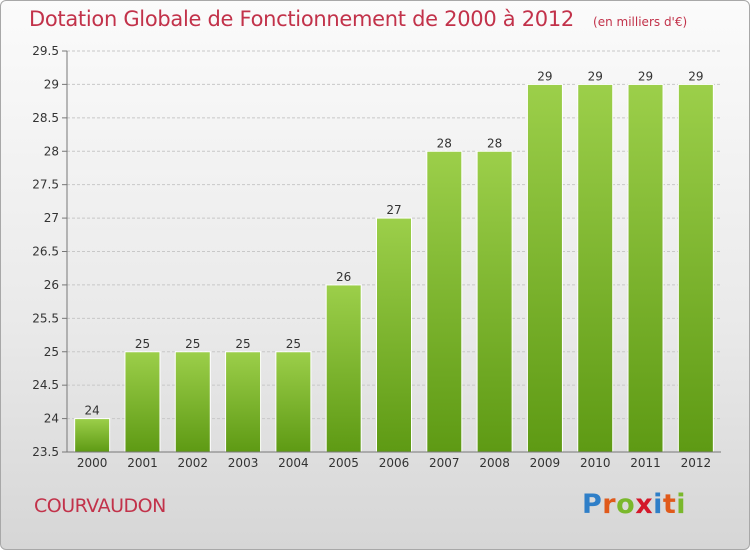 The width and height of the screenshot is (750, 550). What do you see at coordinates (595, 463) in the screenshot?
I see `x-tick-label: 2010` at bounding box center [595, 463].